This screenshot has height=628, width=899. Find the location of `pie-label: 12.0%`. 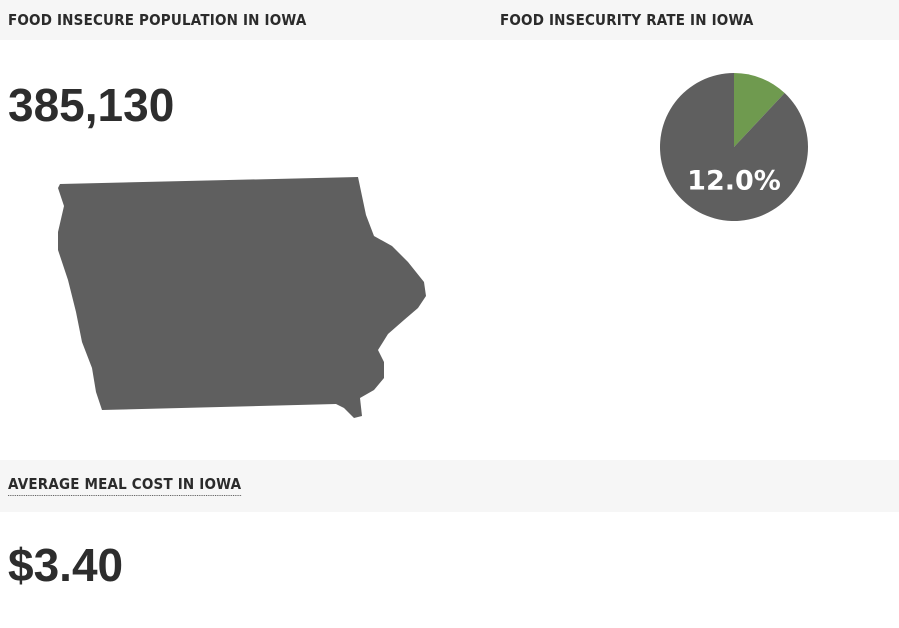

pie-label: 12.0% is located at coordinates (734, 181).